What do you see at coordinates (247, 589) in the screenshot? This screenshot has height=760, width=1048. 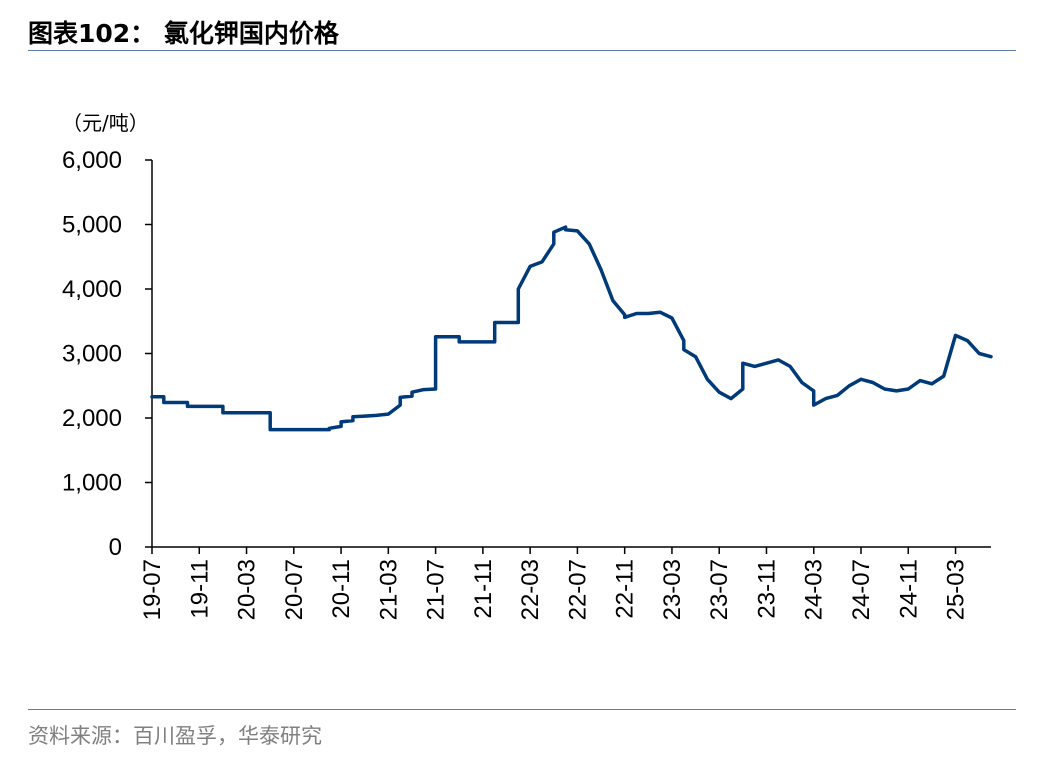 I see `x-tick-label: 20-03` at bounding box center [247, 589].